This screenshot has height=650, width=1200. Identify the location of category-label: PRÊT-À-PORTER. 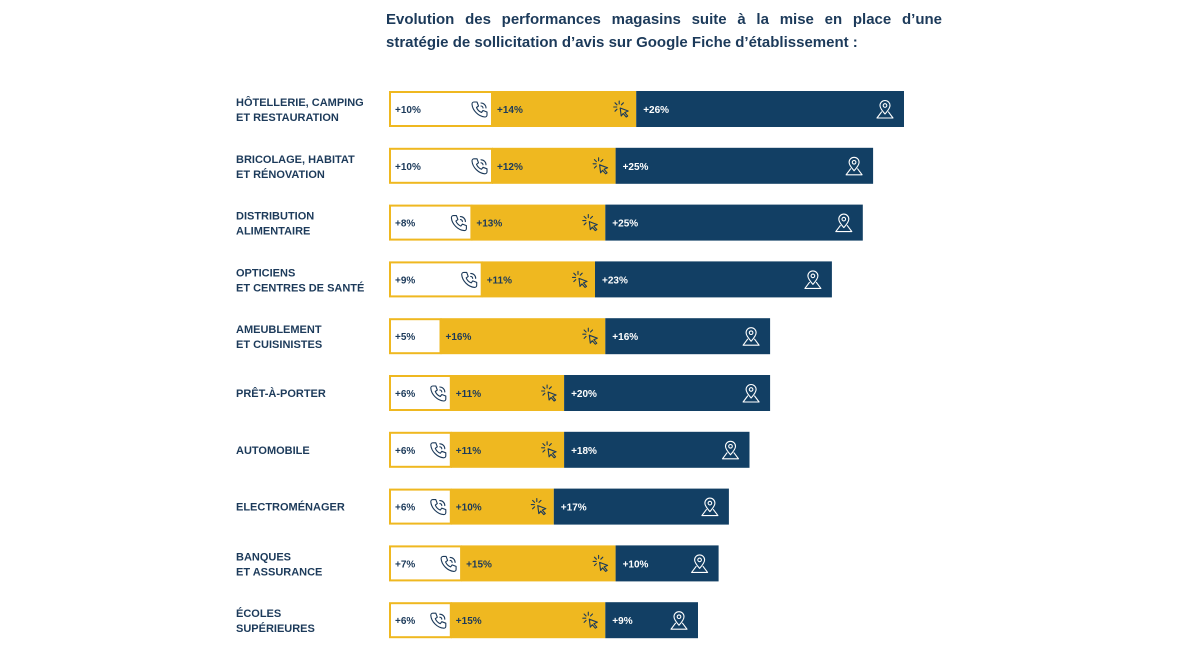
(281, 393).